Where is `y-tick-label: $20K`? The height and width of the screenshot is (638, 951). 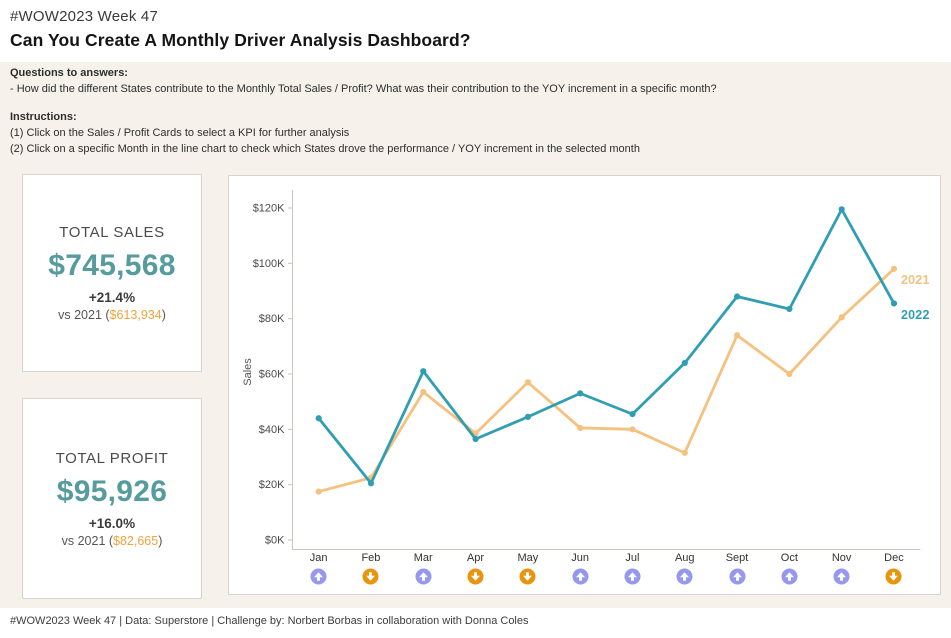
y-tick-label: $20K is located at coordinates (272, 485).